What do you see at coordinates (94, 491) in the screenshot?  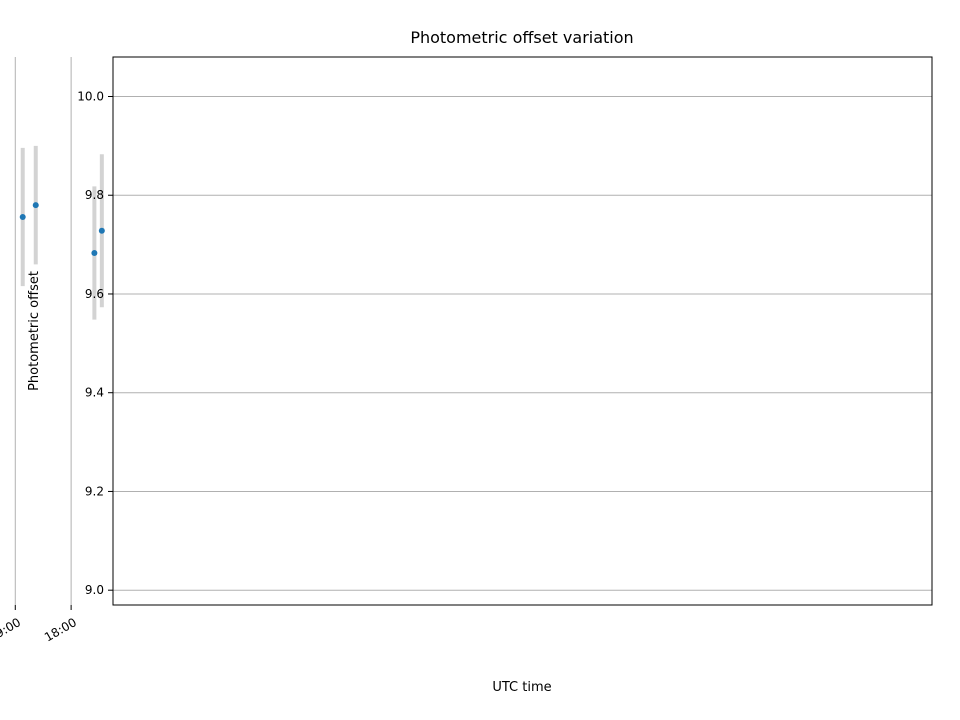 I see `y-tick-label: 9.2` at bounding box center [94, 491].